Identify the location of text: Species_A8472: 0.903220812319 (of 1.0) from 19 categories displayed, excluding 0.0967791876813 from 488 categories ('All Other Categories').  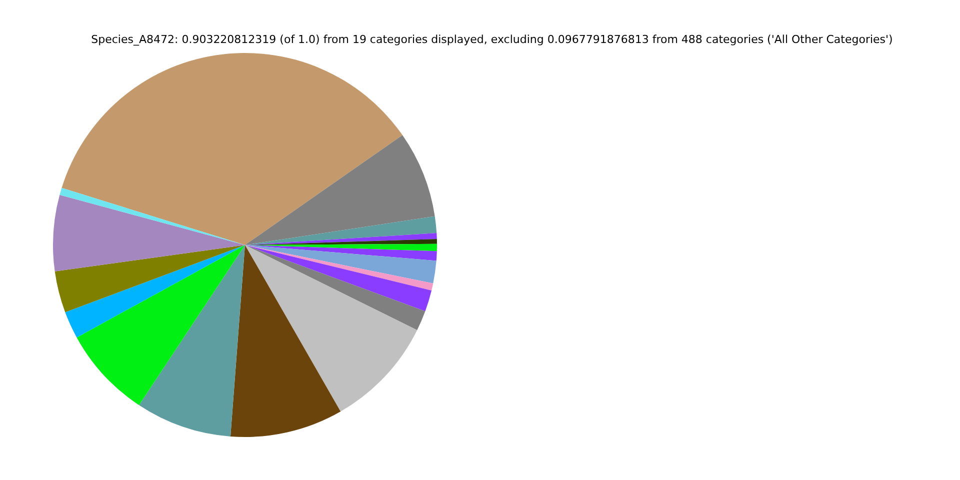
(492, 39).